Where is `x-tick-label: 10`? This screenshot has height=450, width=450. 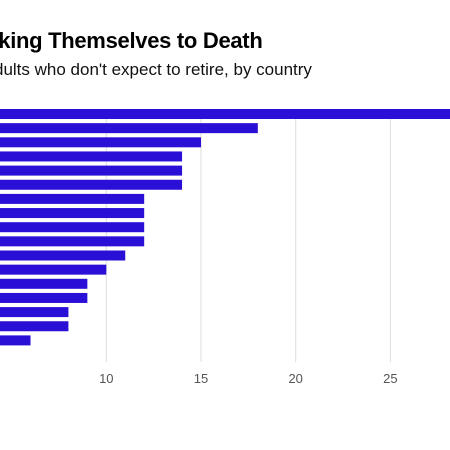
x-tick-label: 10 is located at coordinates (106, 378).